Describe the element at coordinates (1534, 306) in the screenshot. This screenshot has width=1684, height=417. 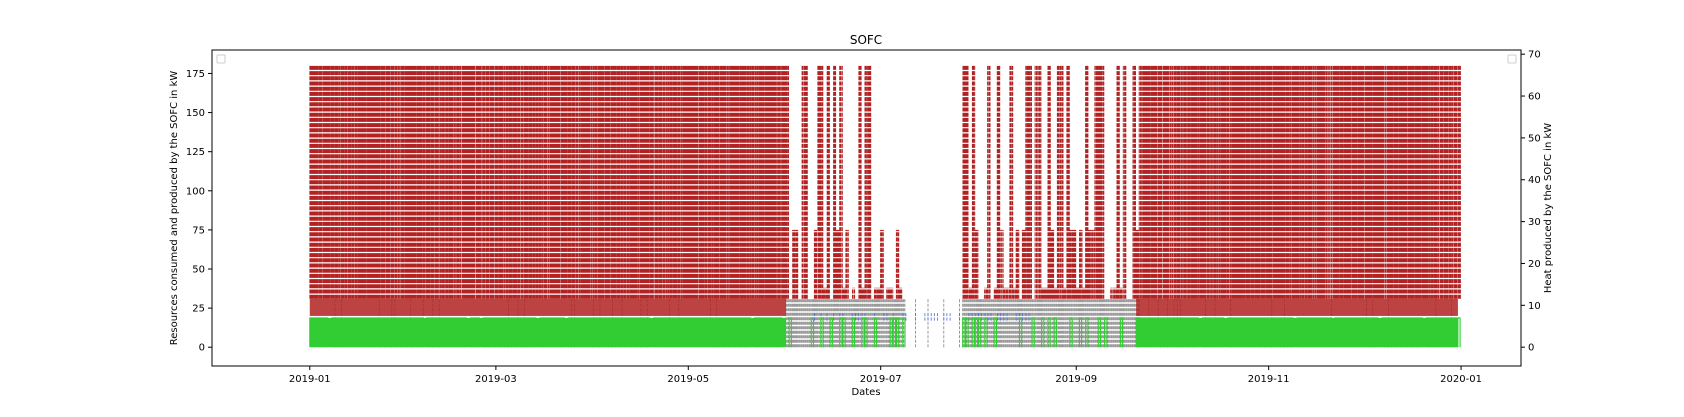
I see `y-right-tick-label: 10` at that location.